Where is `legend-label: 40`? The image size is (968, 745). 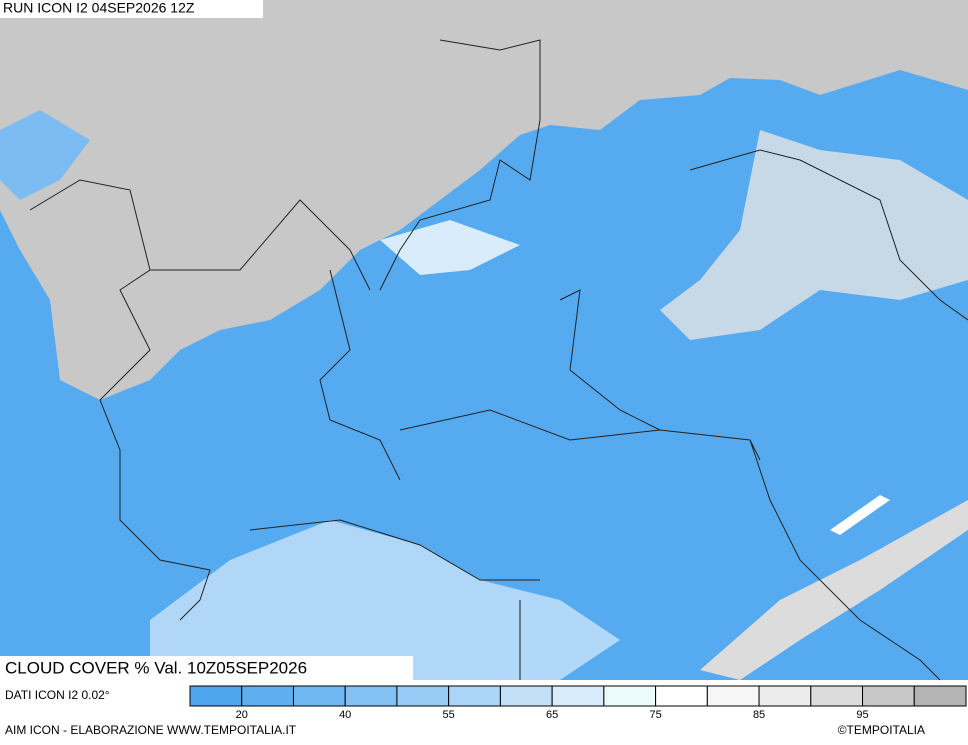 legend-label: 40 is located at coordinates (345, 715).